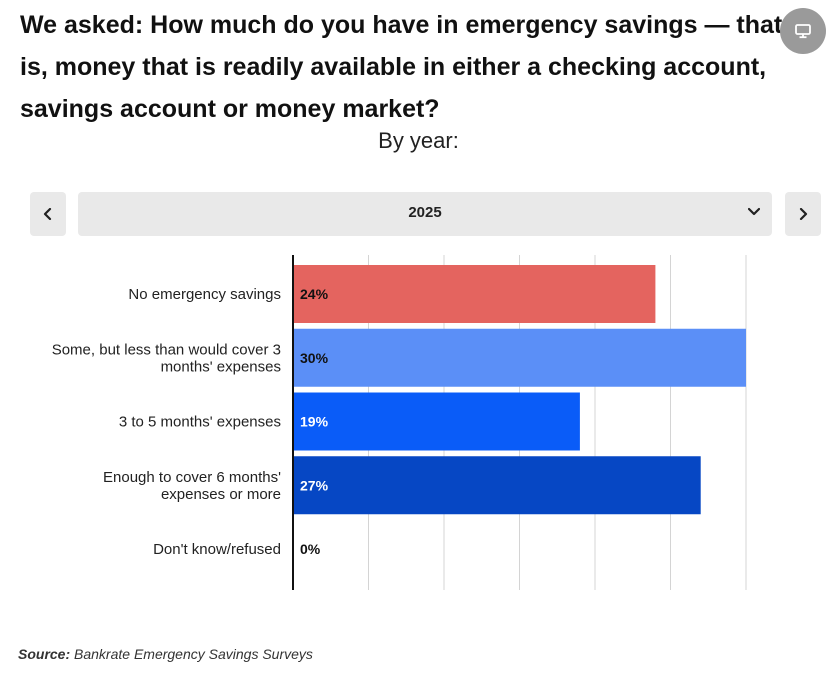 The height and width of the screenshot is (677, 837). I want to click on bar-value-label: 0%, so click(310, 549).